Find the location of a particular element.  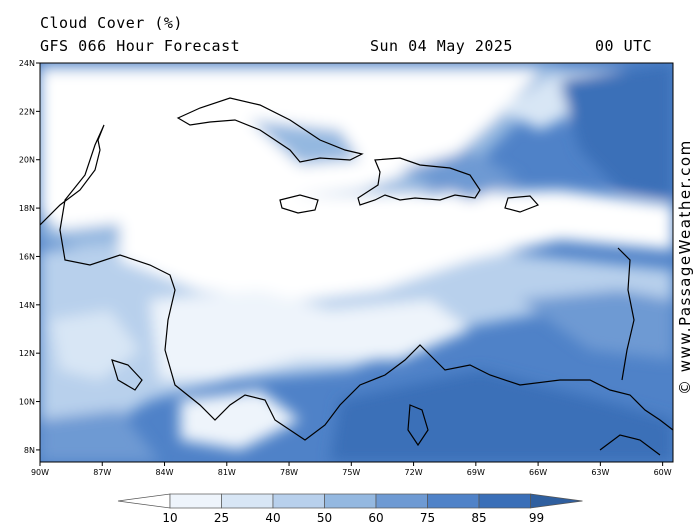

colorbar-max-arrow is located at coordinates (556, 501).